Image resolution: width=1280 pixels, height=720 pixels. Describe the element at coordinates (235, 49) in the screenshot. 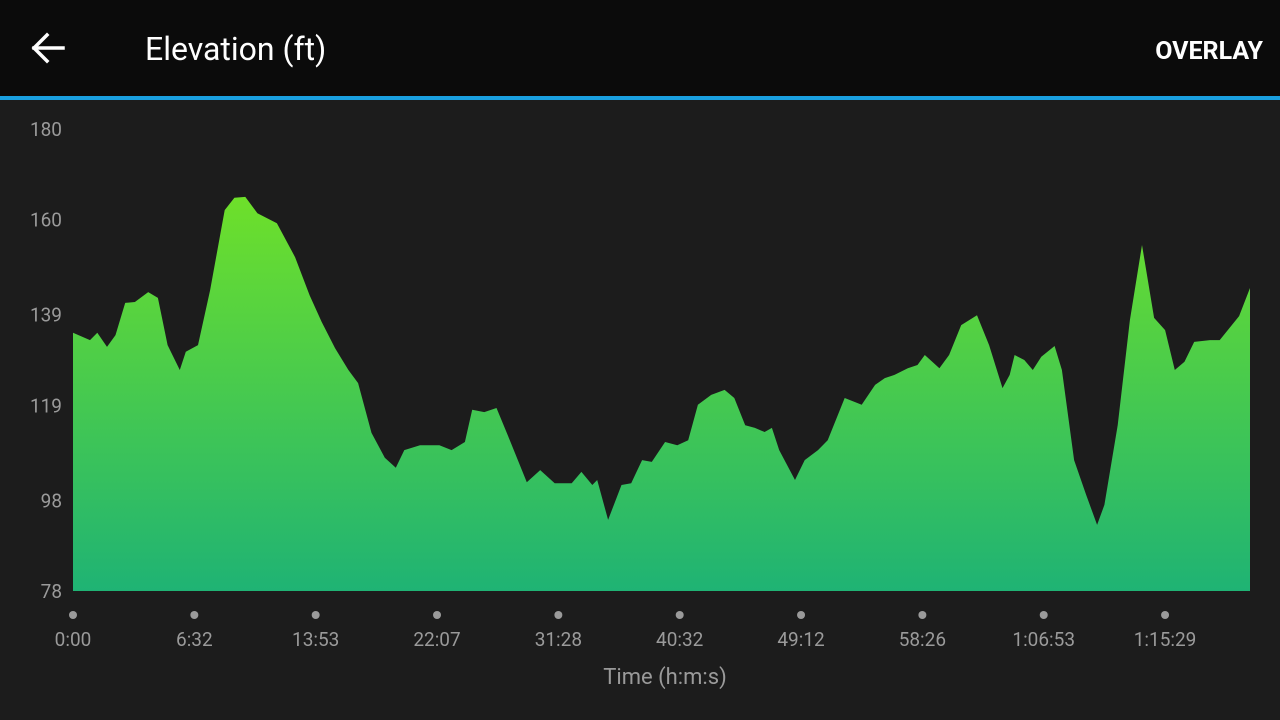

I see `screen-title: Elevation (ft)` at that location.